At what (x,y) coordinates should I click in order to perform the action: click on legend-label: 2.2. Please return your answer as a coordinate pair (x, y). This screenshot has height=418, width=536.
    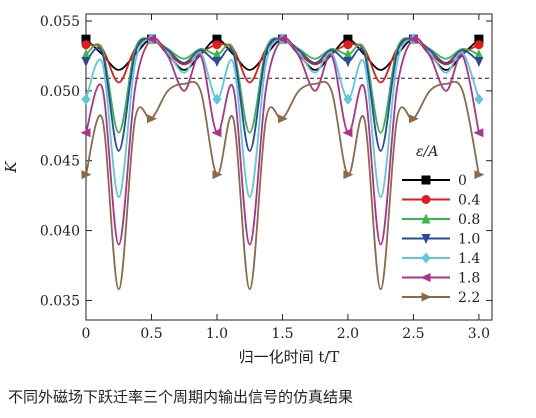
    Looking at the image, I should click on (469, 298).